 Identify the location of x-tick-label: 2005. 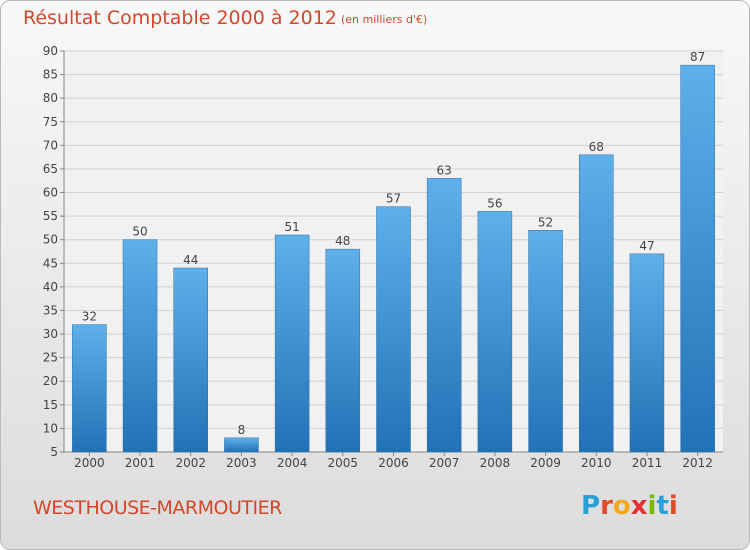
(343, 463).